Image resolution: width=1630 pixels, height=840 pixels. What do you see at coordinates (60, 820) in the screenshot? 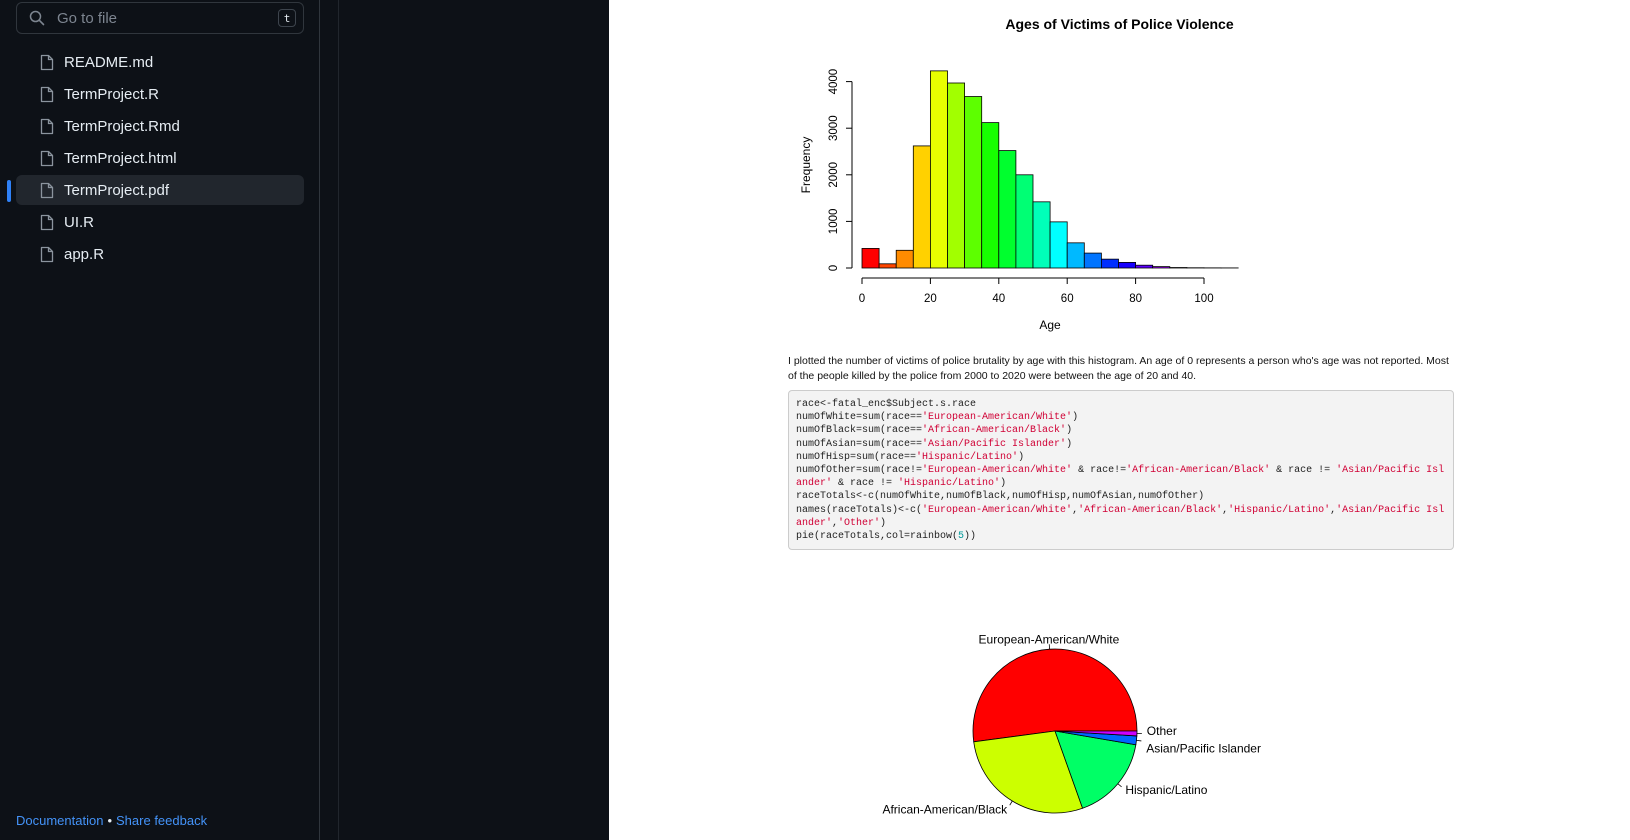
I see `documentation-link: Documentation` at bounding box center [60, 820].